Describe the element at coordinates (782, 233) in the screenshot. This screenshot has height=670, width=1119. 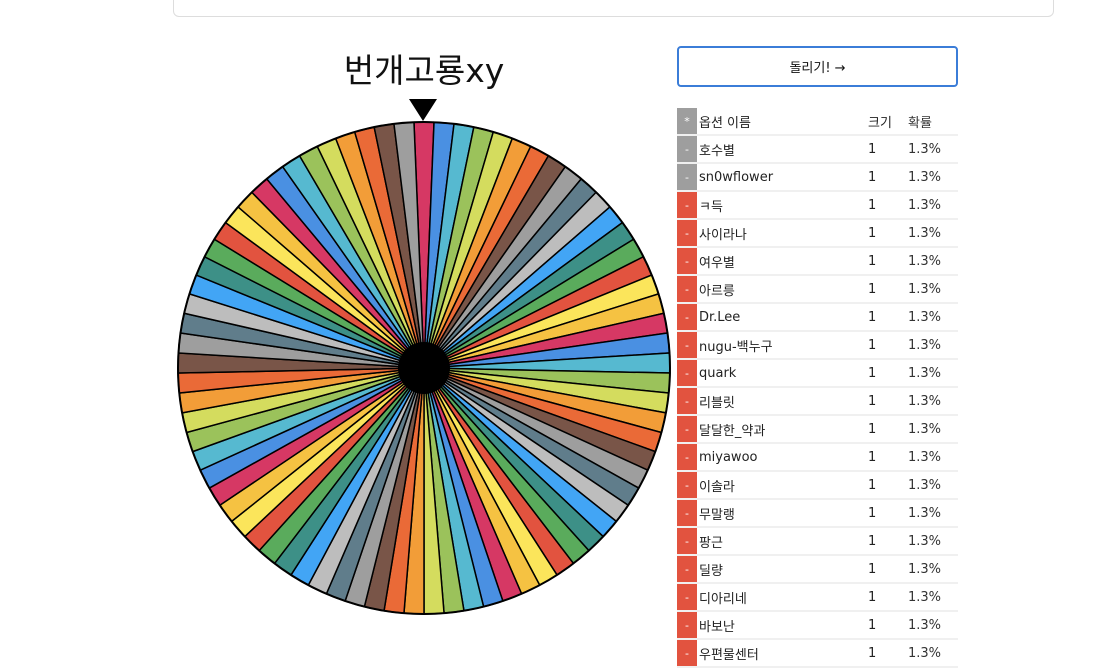
I see `option-name: 사이라나` at that location.